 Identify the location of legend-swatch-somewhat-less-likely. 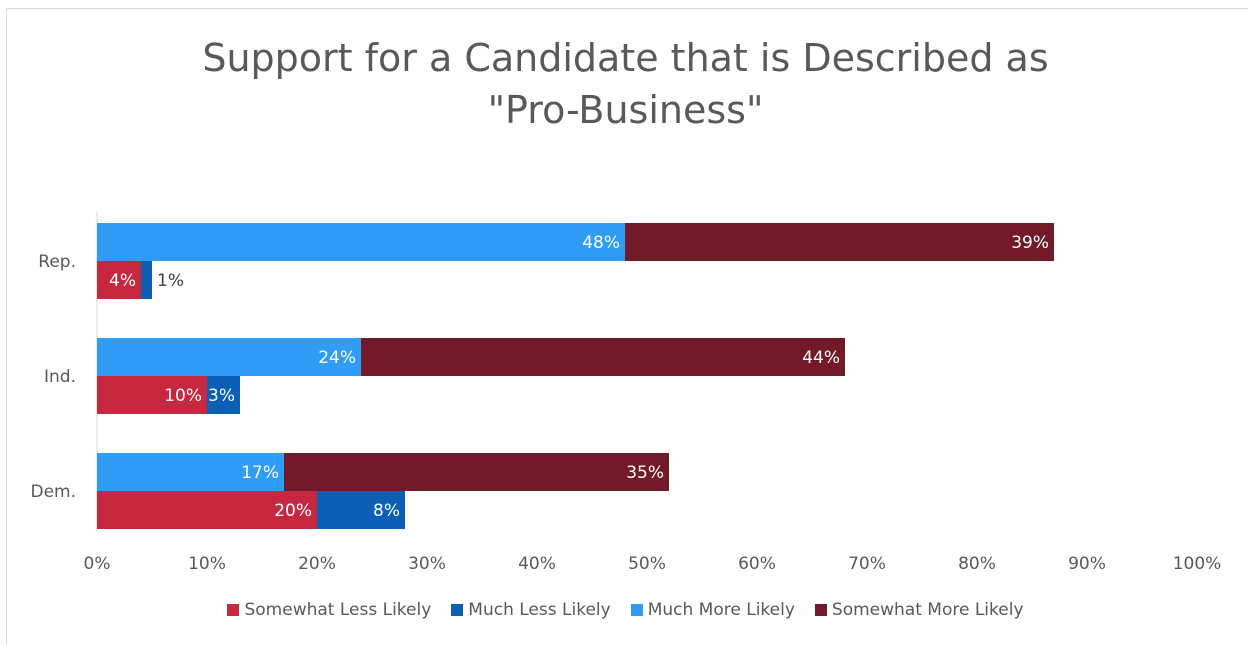
(233, 610).